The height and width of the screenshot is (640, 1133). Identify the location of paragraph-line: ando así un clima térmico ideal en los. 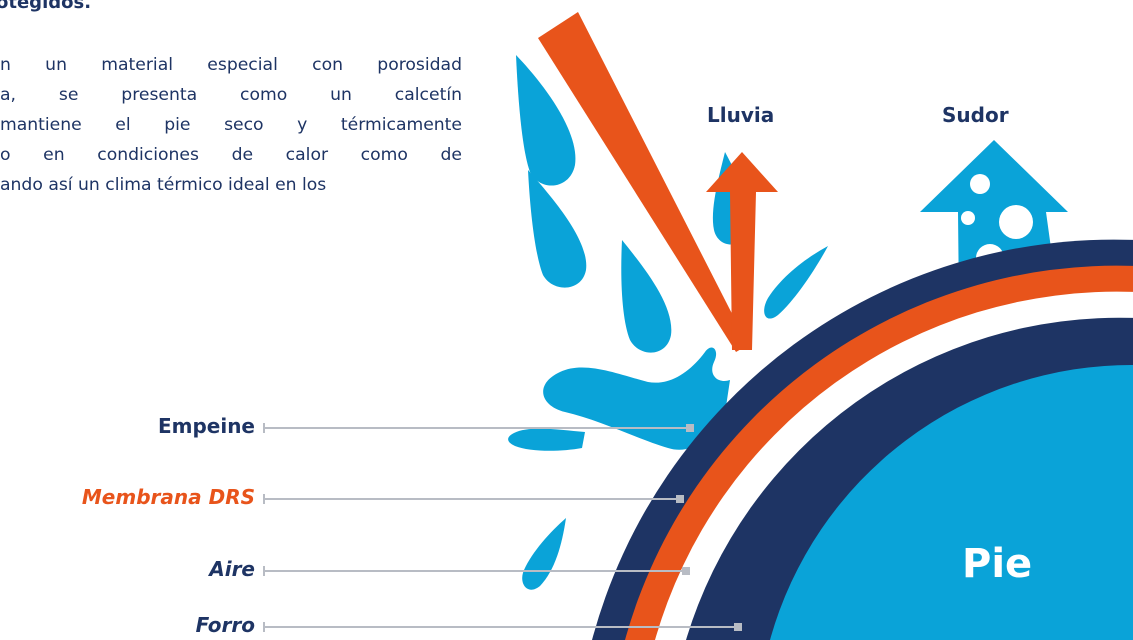
(163, 185).